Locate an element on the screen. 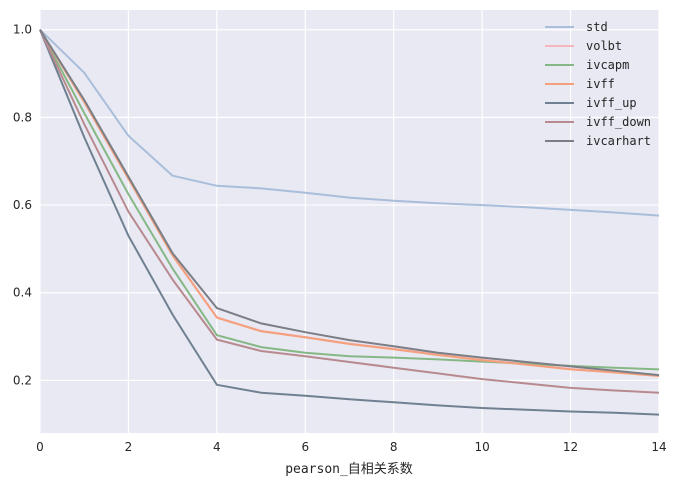  x-tick-label: 10 is located at coordinates (482, 447).